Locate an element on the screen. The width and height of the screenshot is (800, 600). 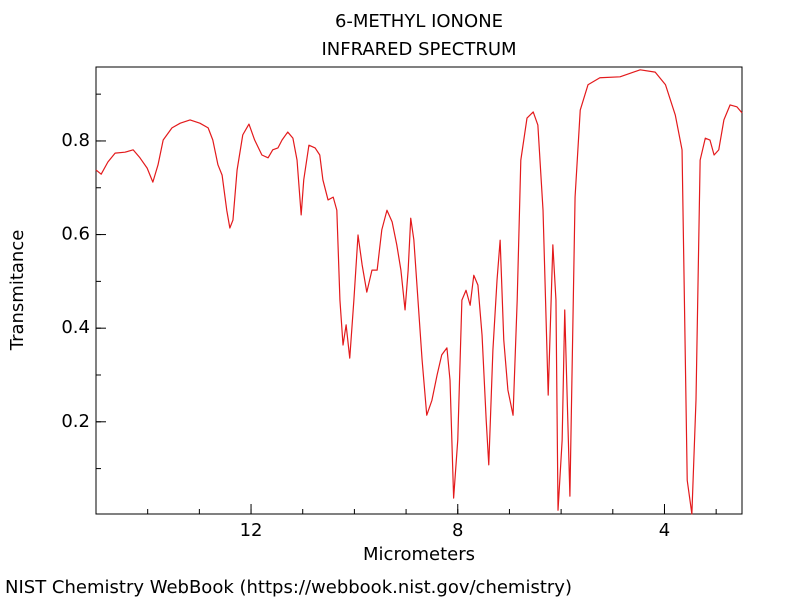
chart-title: 6-METHYL IONONE is located at coordinates (419, 21).